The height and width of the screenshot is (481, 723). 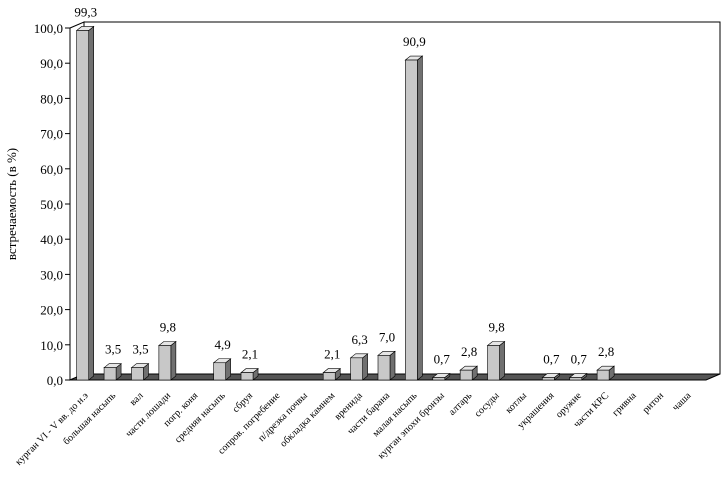 What do you see at coordinates (51, 310) in the screenshot?
I see `y-tick-label: 20,0` at bounding box center [51, 310].